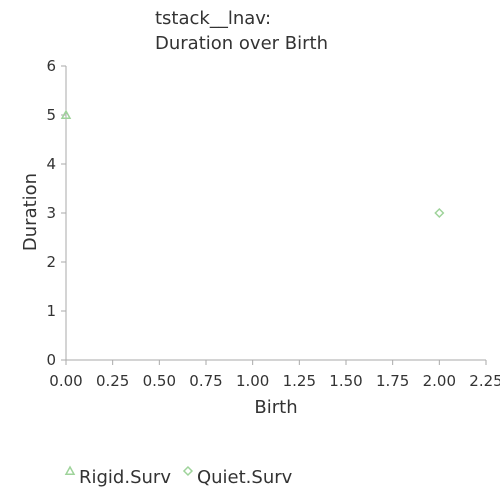 The width and height of the screenshot is (500, 500). Describe the element at coordinates (241, 43) in the screenshot. I see `chart-title-line-2: Duration over Birth` at that location.